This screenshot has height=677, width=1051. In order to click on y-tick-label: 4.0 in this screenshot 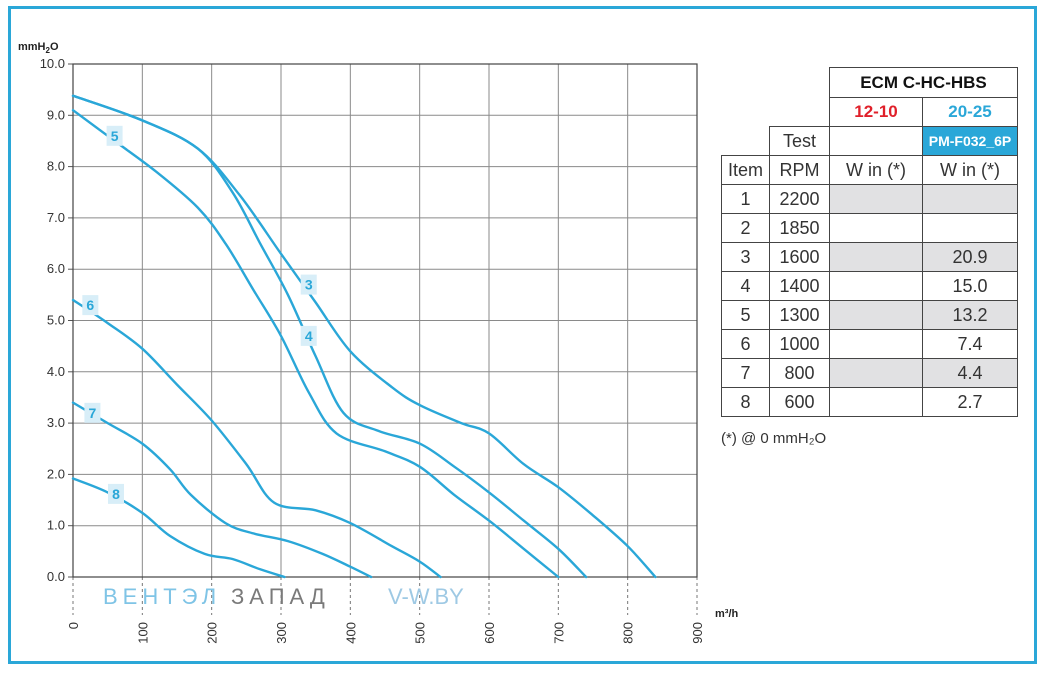, I will do `click(56, 371)`.